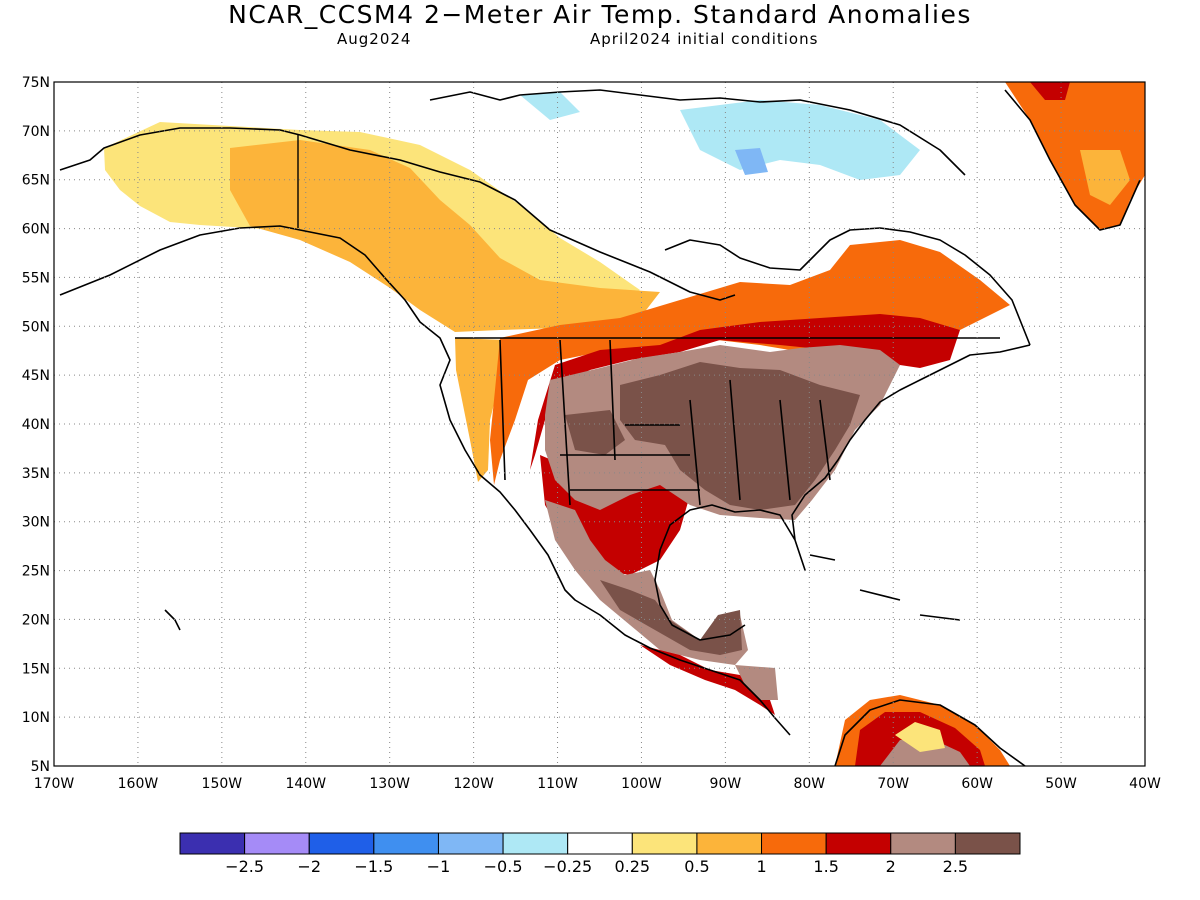 The height and width of the screenshot is (900, 1200). What do you see at coordinates (36, 278) in the screenshot?
I see `lat-tick-label: 55N` at bounding box center [36, 278].